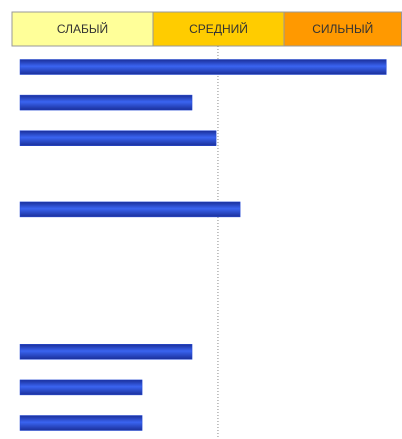 The height and width of the screenshot is (439, 402). I want to click on band-label: СИЛЬНЫЙ, so click(342, 28).